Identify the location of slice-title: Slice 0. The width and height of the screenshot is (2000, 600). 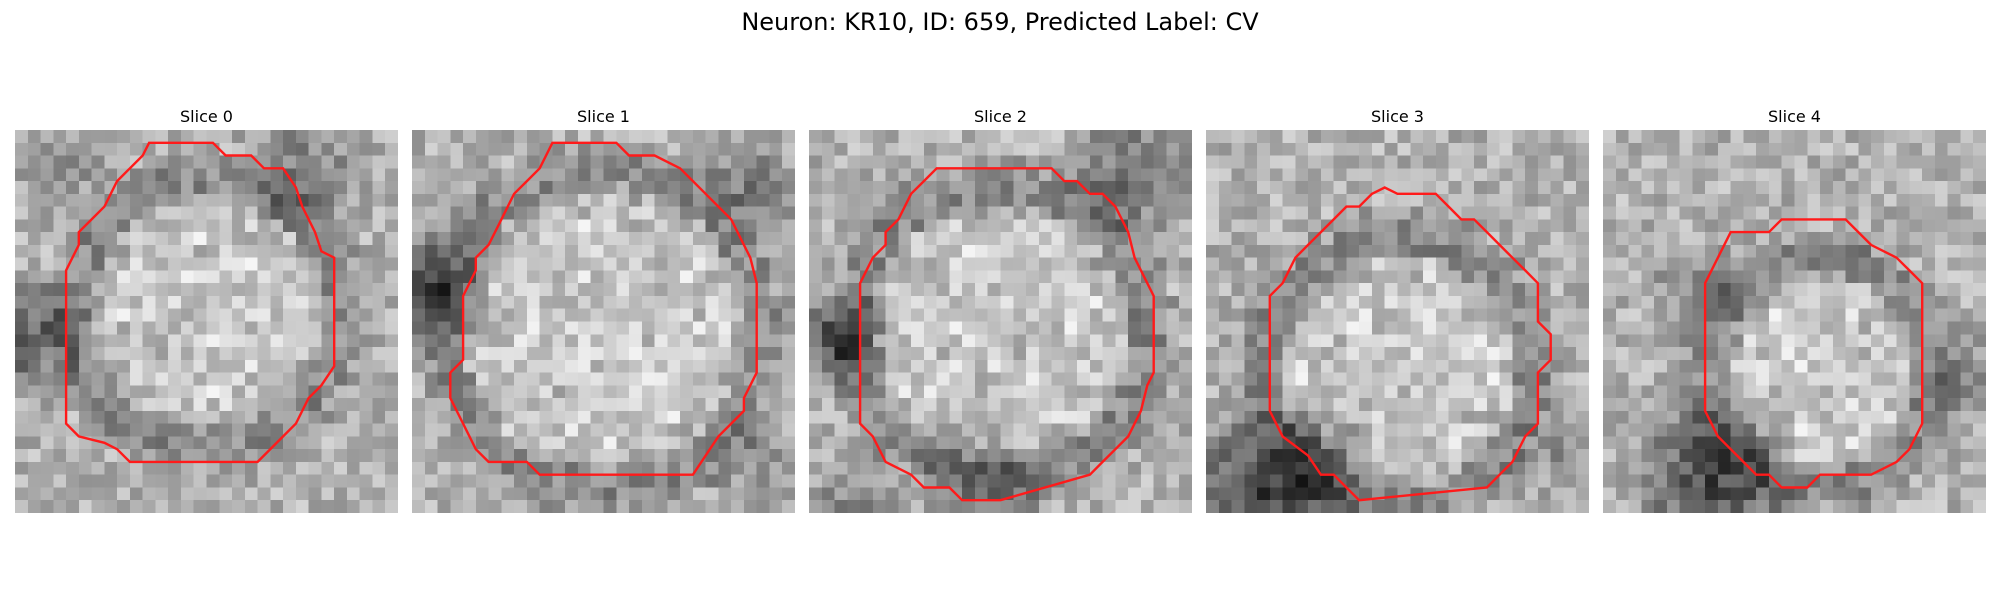
(206, 118).